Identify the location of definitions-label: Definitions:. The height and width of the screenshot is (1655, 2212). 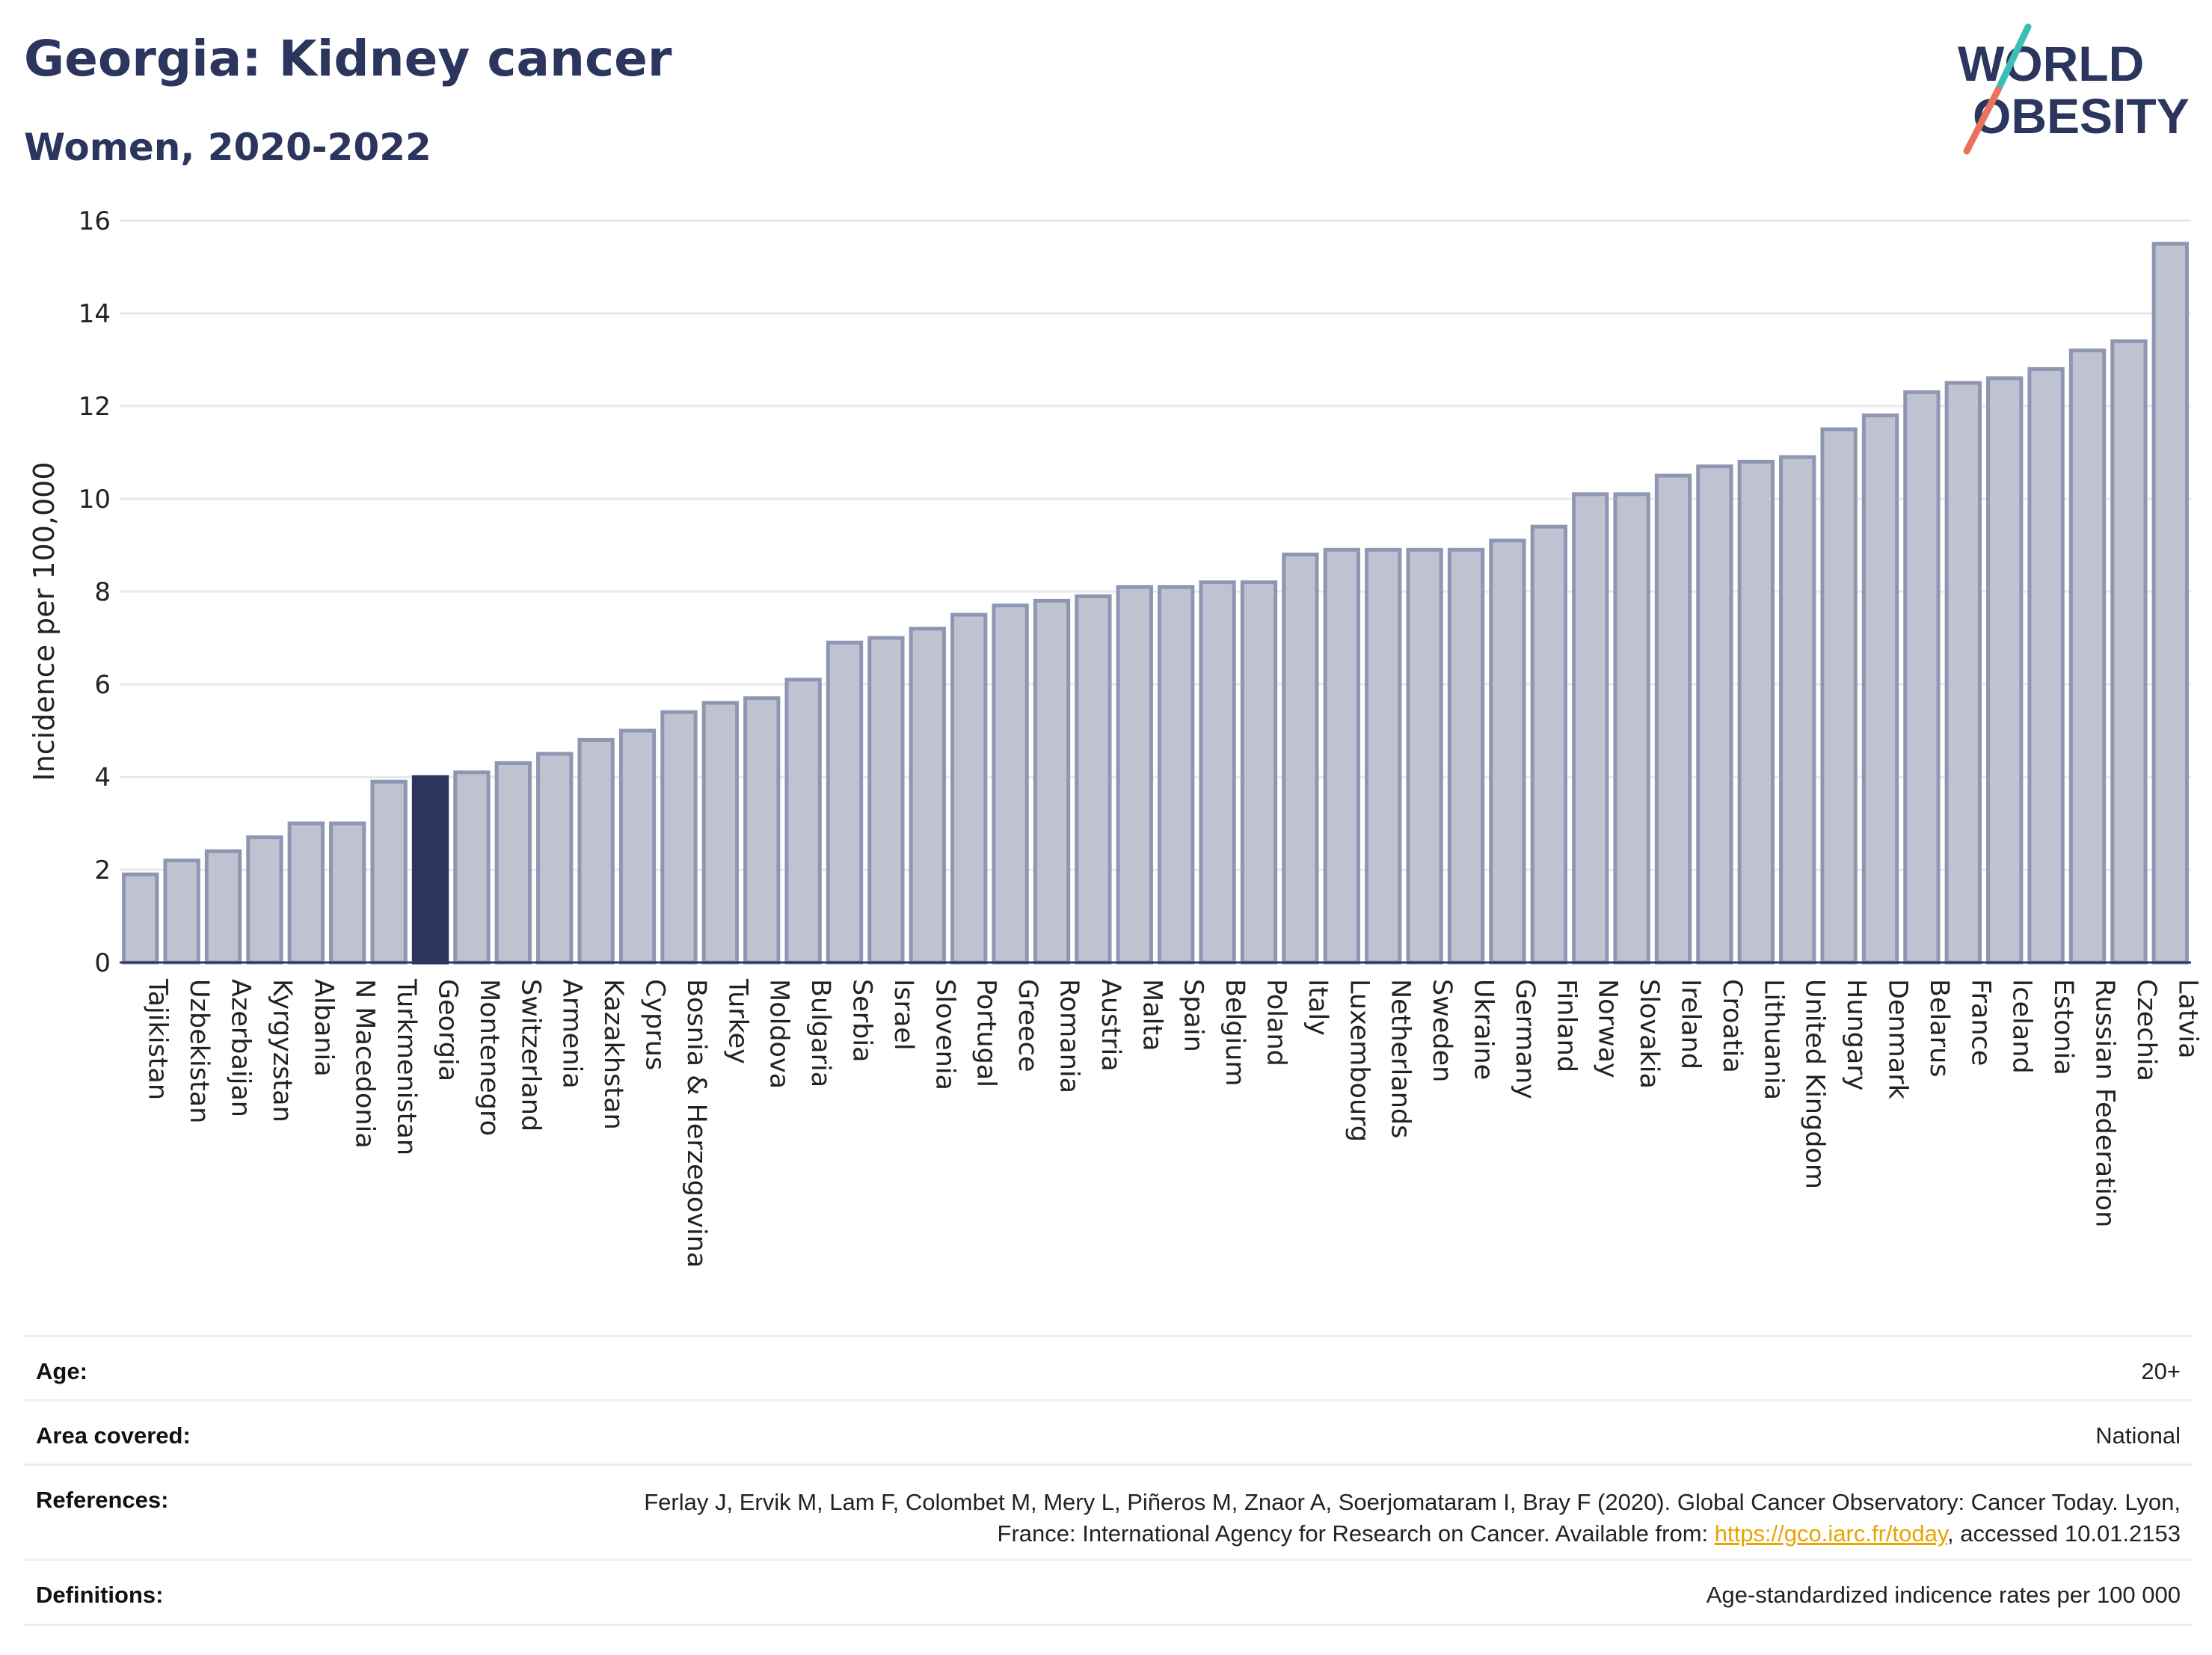
(100, 1595).